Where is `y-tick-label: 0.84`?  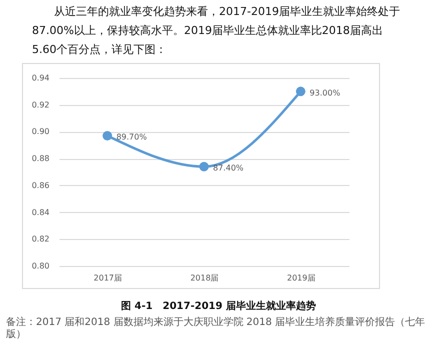
y-tick-label: 0.84 is located at coordinates (41, 212).